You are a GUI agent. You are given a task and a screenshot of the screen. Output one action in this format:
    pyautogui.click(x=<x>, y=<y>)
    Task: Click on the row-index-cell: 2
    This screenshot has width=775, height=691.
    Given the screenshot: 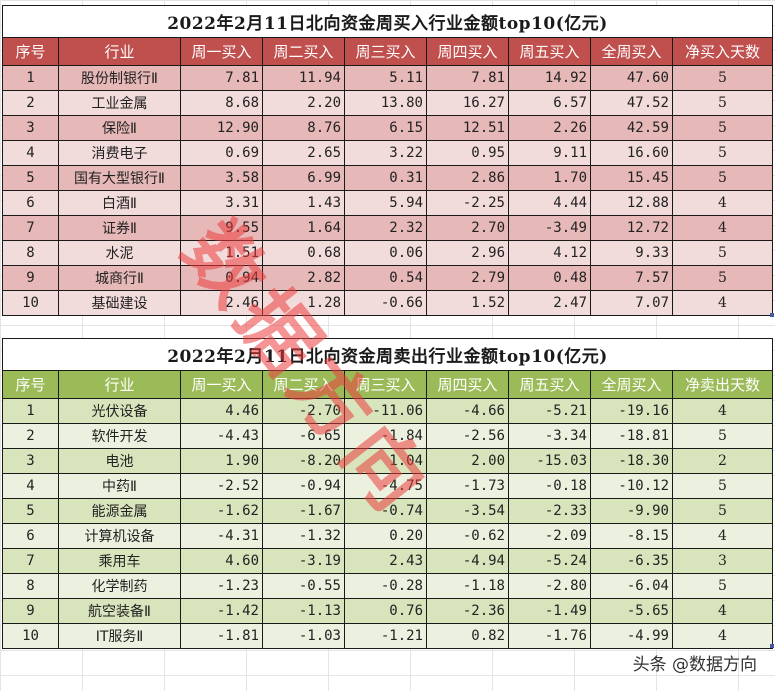 What is the action you would take?
    pyautogui.click(x=30, y=436)
    